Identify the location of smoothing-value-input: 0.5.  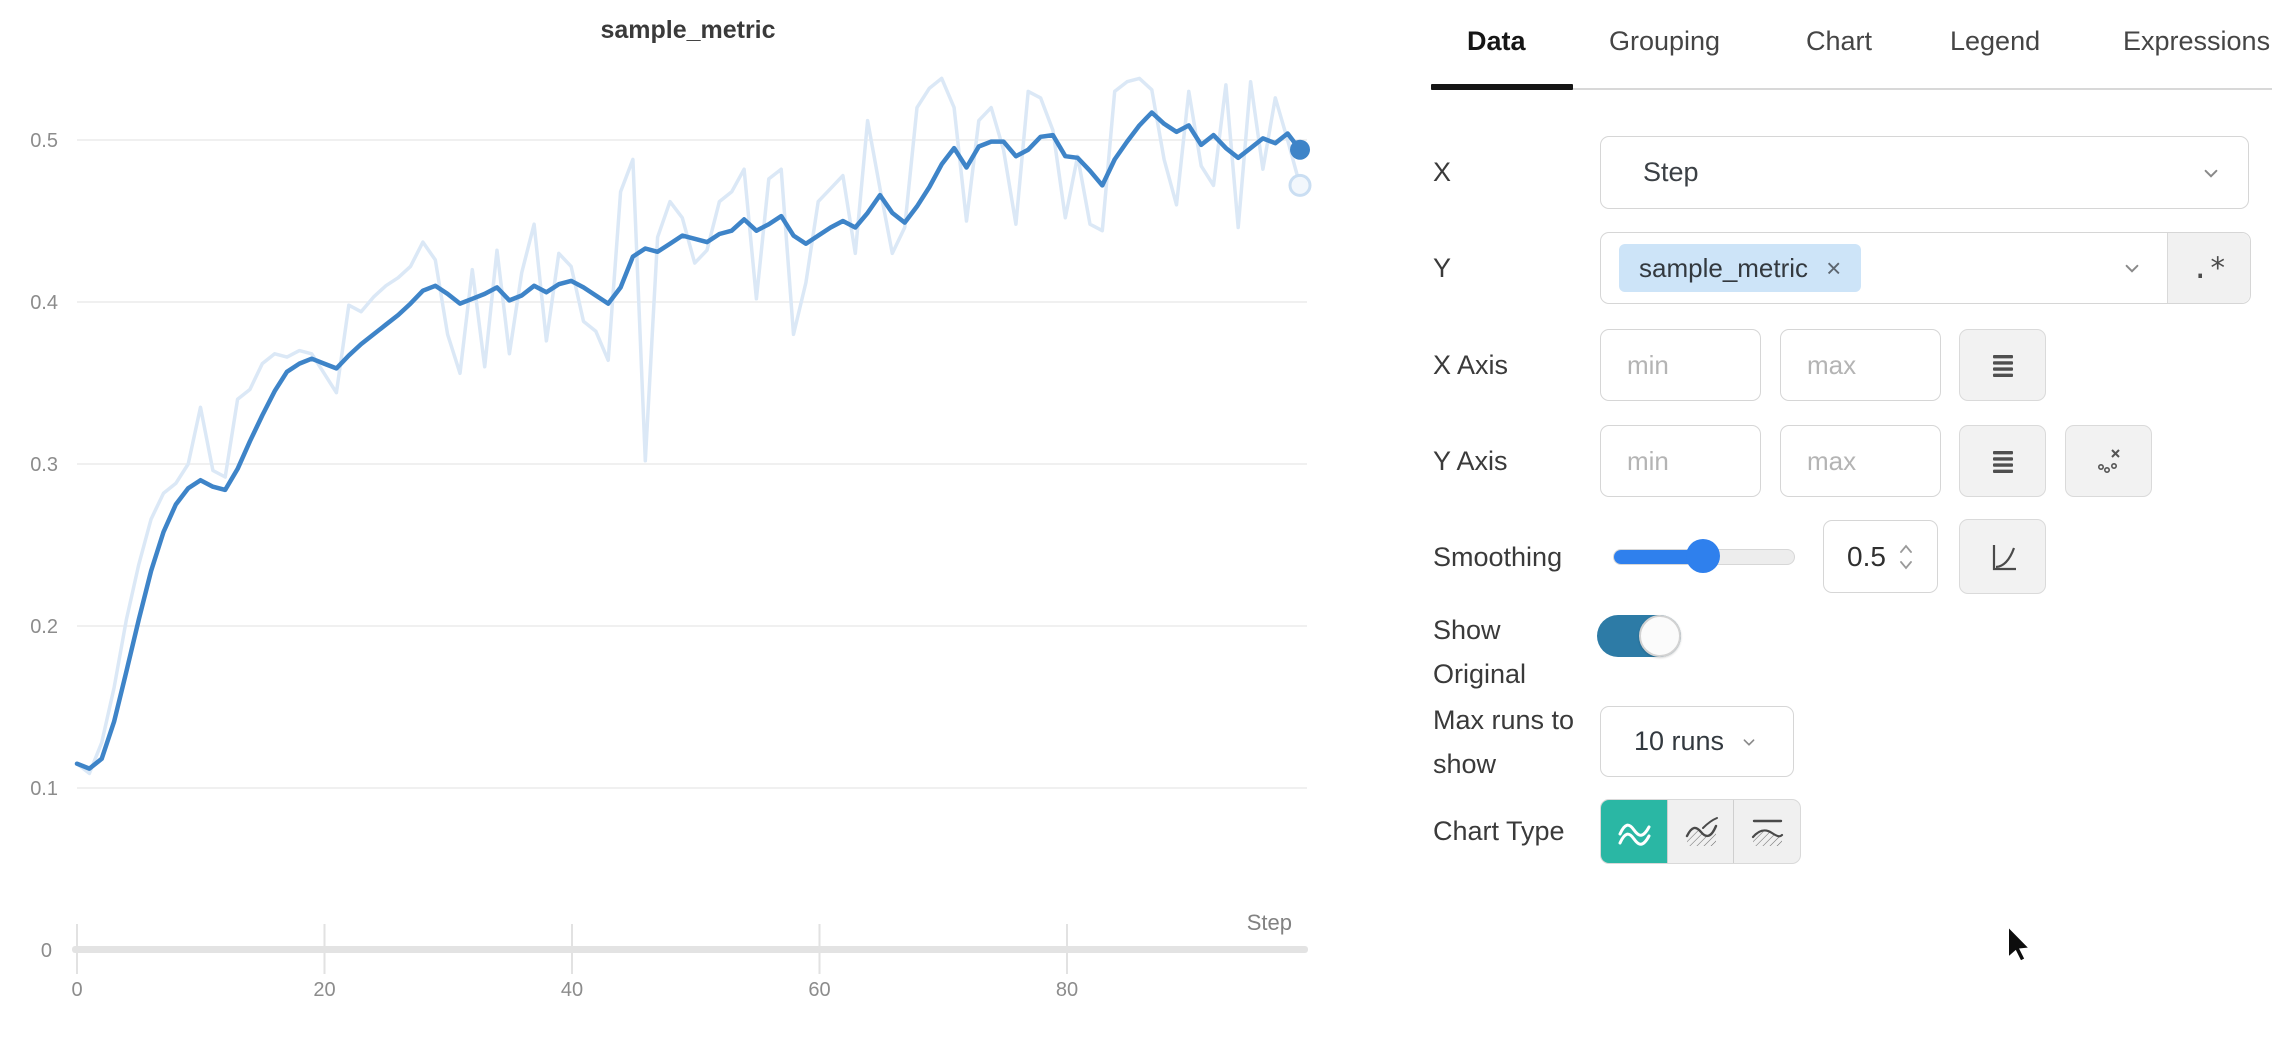
(1880, 556).